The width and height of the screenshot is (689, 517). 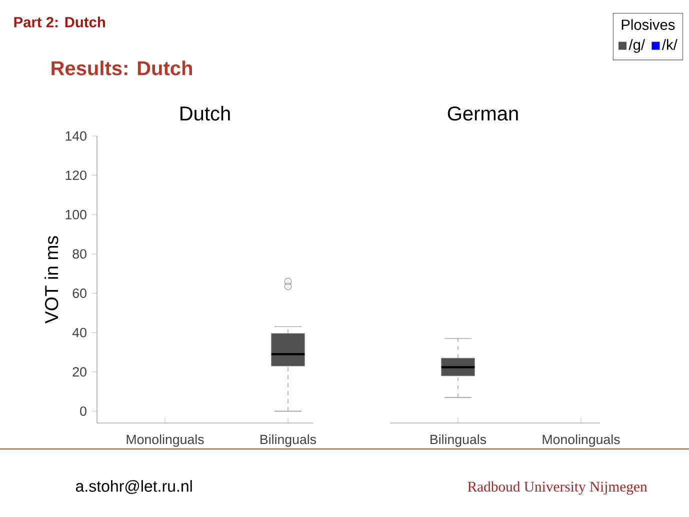 What do you see at coordinates (205, 113) in the screenshot?
I see `chart-title: Dutch` at bounding box center [205, 113].